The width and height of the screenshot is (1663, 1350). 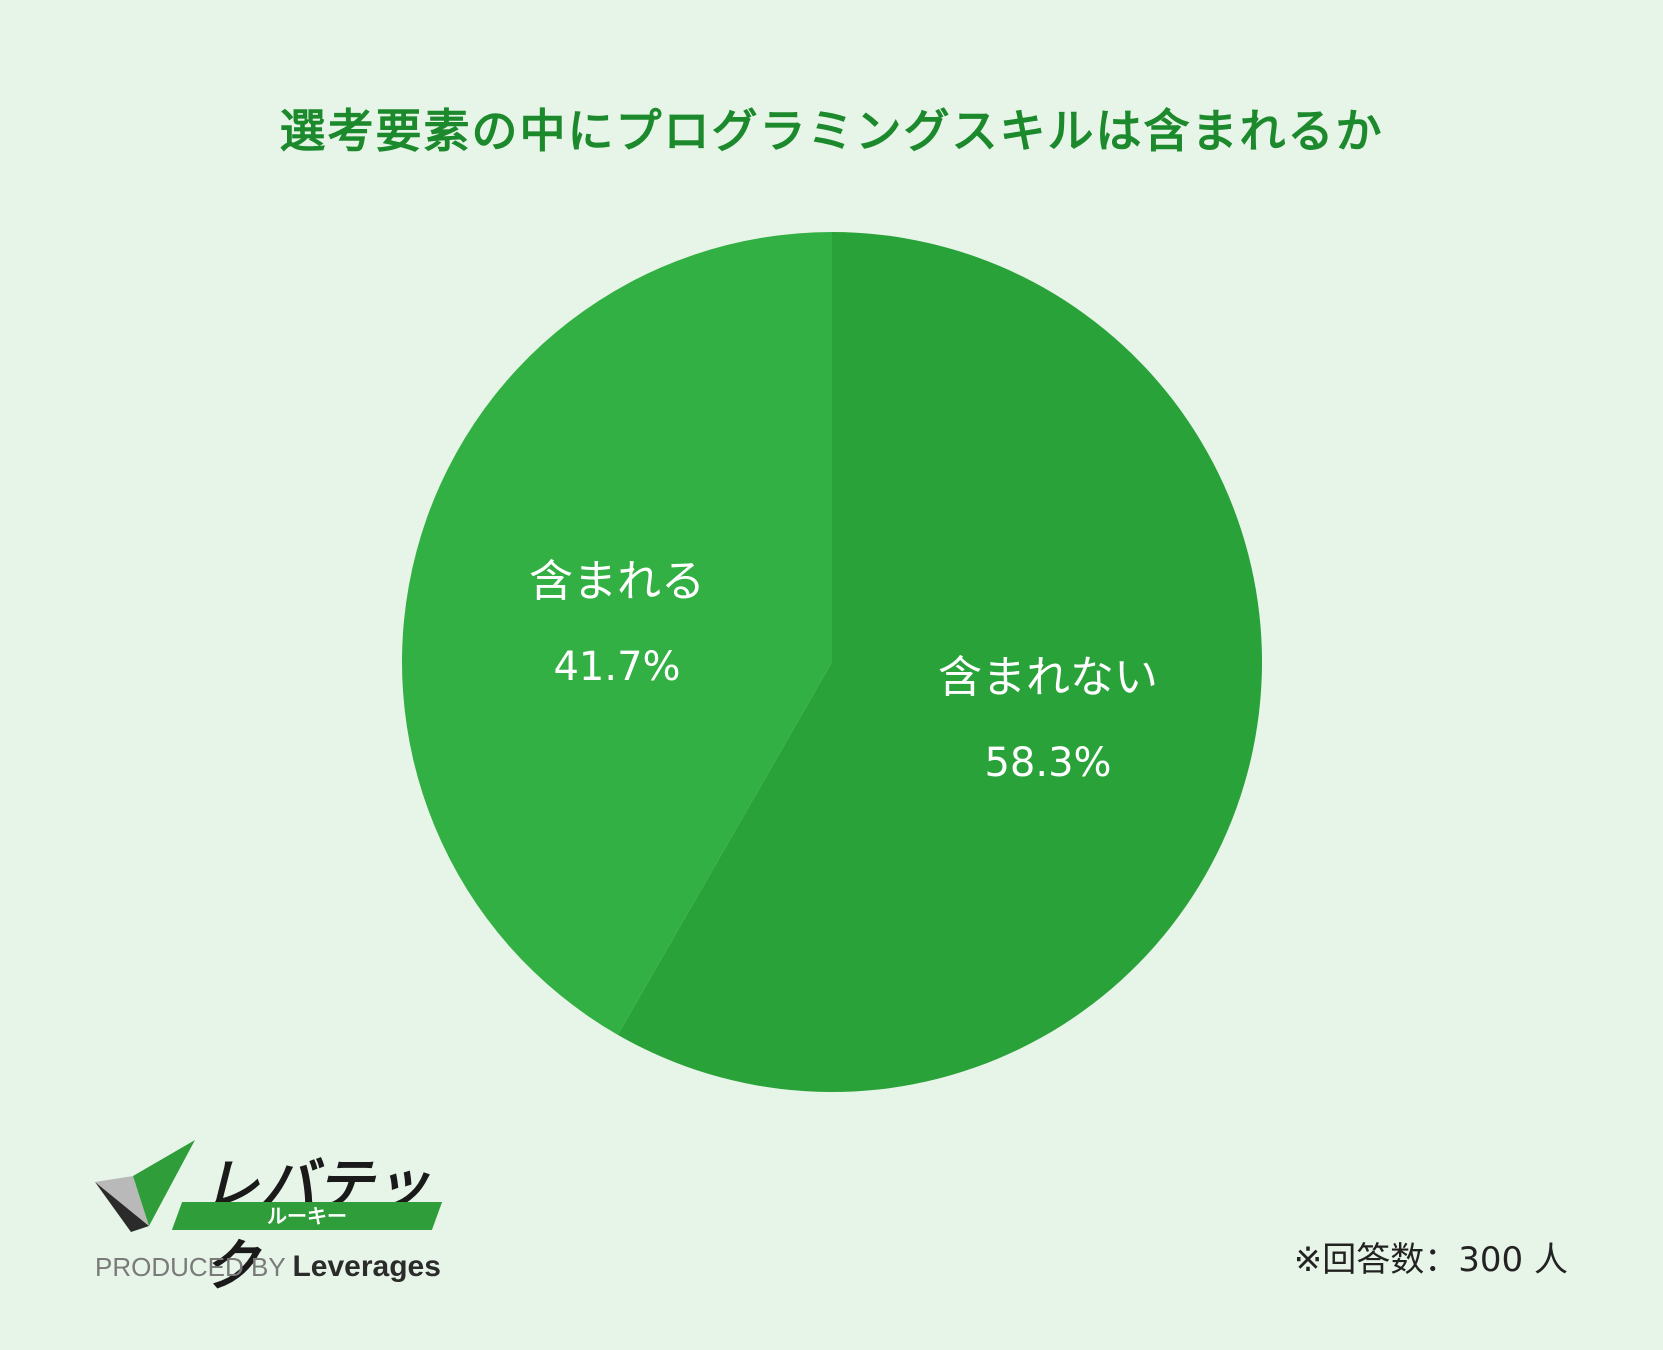 I want to click on slice-label-2: 含まれる, so click(x=617, y=581).